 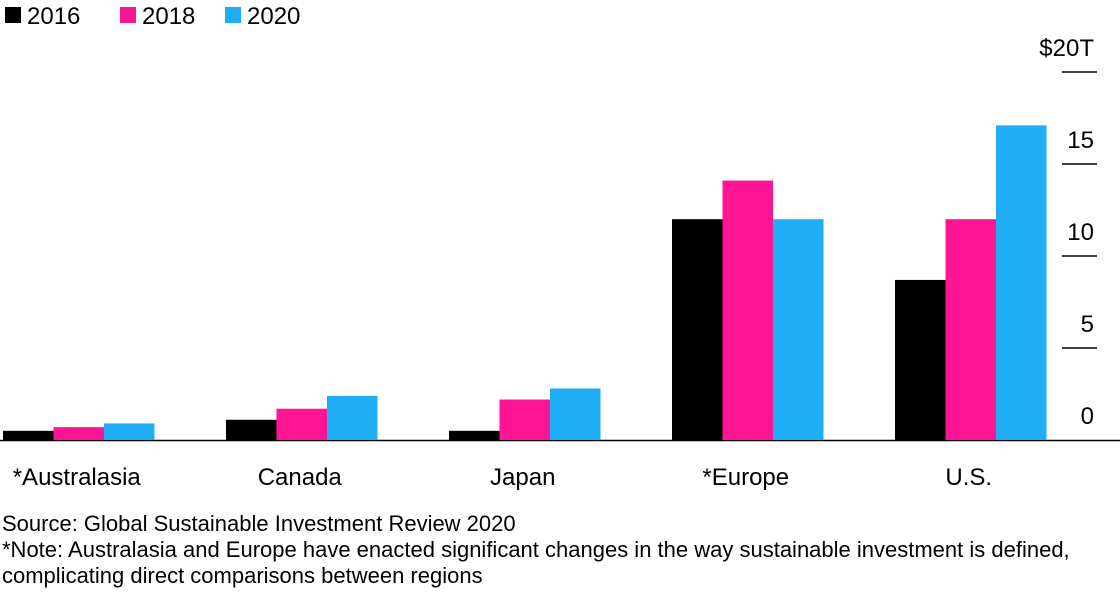 What do you see at coordinates (968, 477) in the screenshot?
I see `x-tick-label-u-s: U.S.` at bounding box center [968, 477].